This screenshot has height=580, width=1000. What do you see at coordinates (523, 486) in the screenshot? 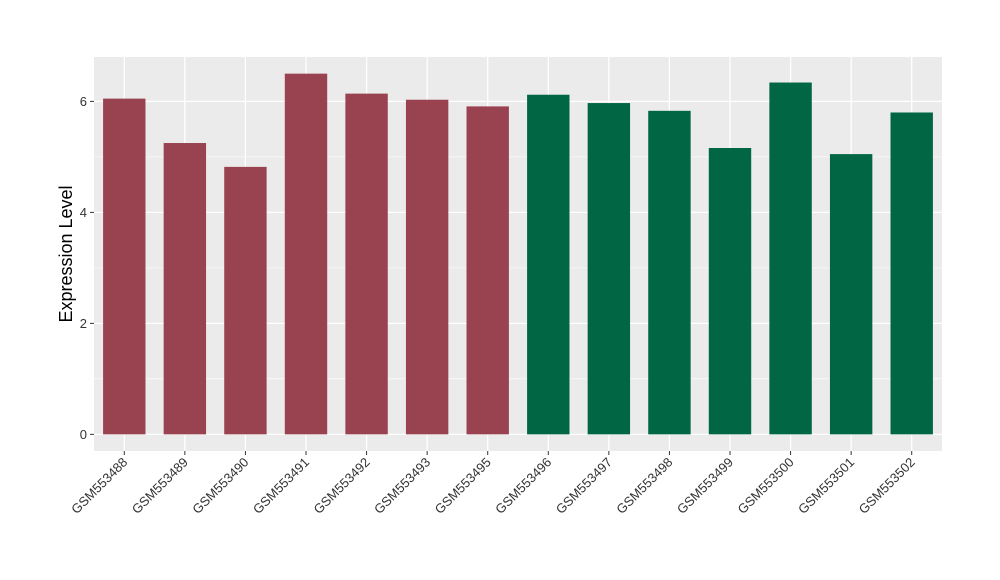
I see `x-tick-label: GSM553496` at bounding box center [523, 486].